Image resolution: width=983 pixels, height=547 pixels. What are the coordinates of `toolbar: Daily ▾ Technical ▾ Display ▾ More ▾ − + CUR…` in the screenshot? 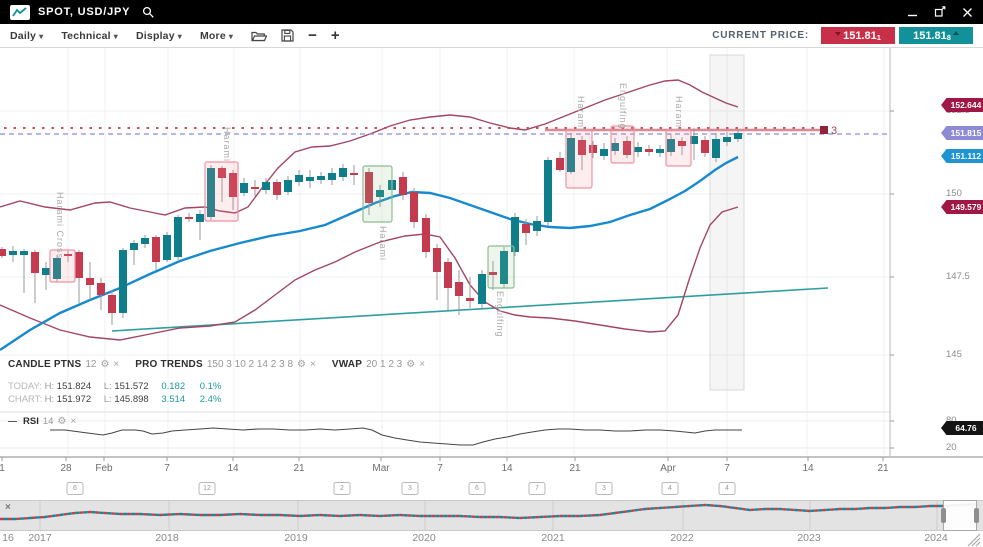 It's located at (491, 36).